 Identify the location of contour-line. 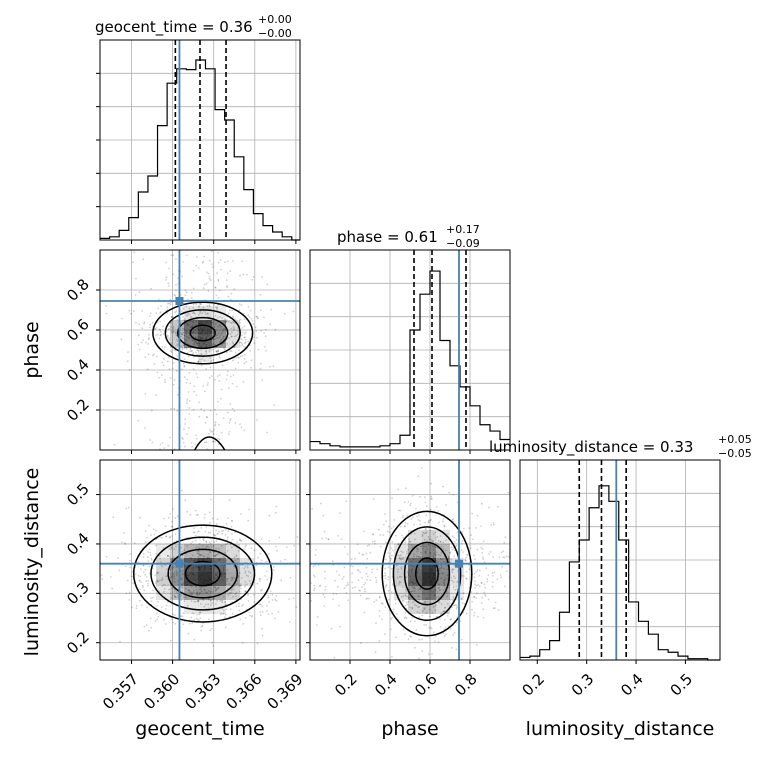
(203, 573).